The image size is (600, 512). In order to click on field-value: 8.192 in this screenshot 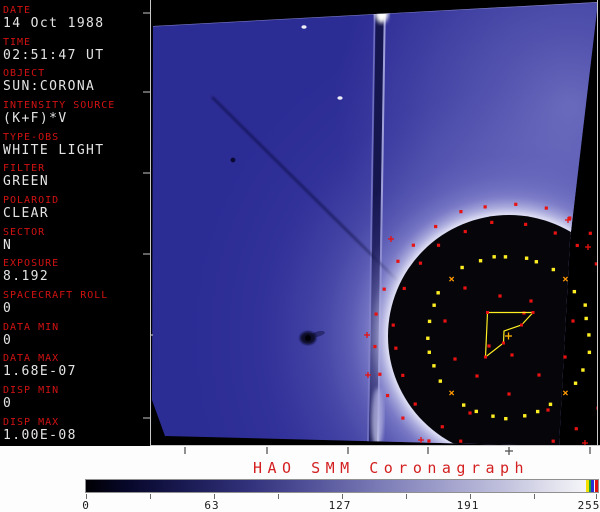, I will do `click(26, 277)`.